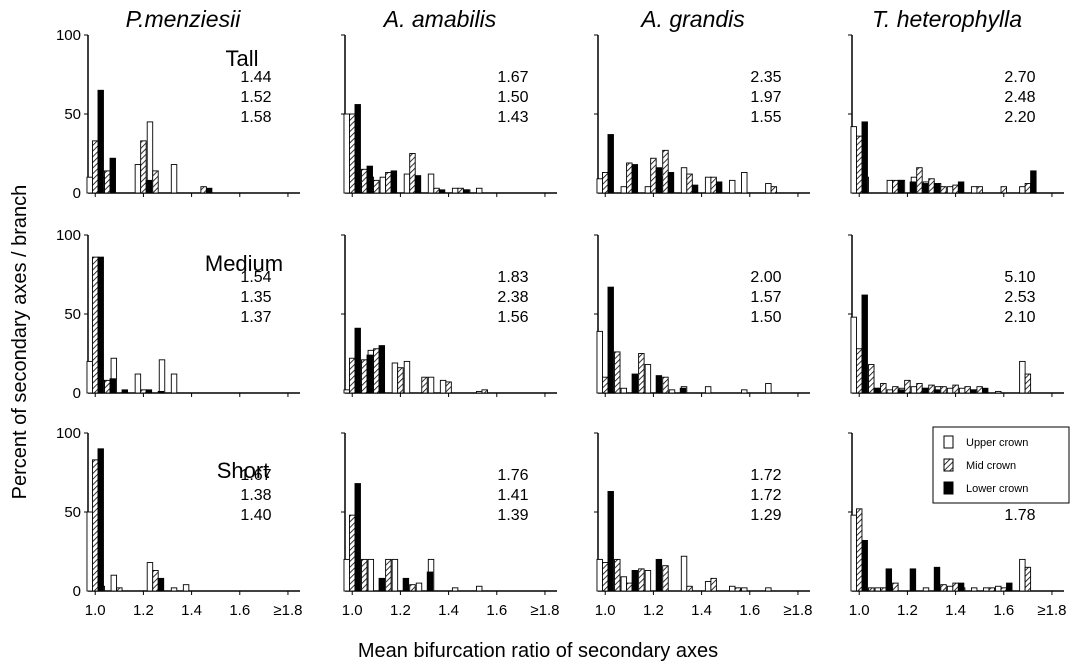 This screenshot has width=1076, height=668. What do you see at coordinates (1019, 277) in the screenshot?
I see `ratio-value: 5.10` at bounding box center [1019, 277].